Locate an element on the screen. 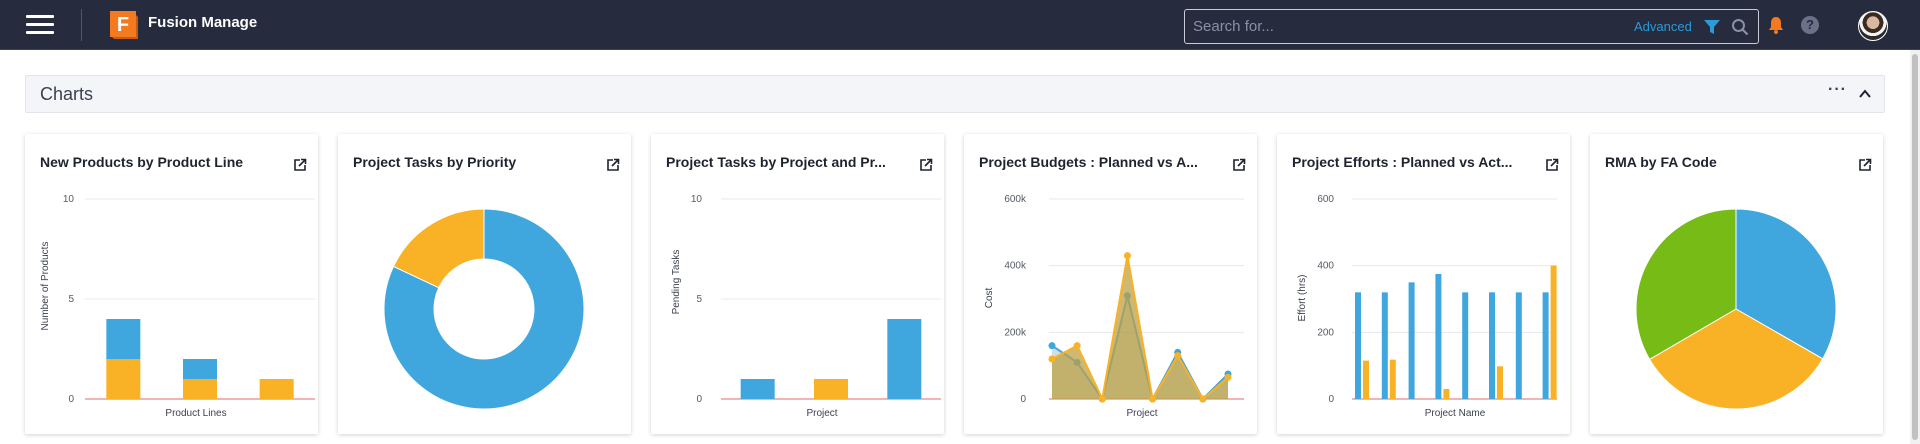  area-fill is located at coordinates (1140, 327).